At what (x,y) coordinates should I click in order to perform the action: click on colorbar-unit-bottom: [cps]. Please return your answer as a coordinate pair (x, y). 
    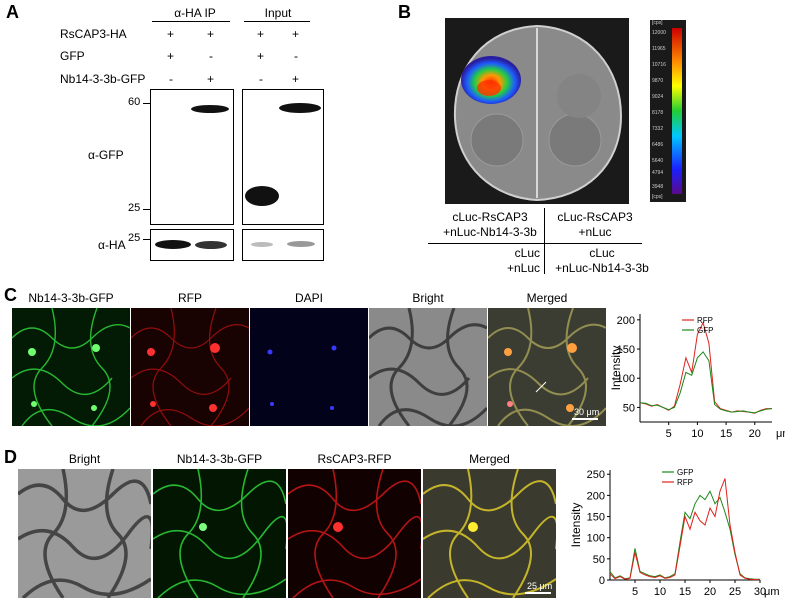
    Looking at the image, I should click on (657, 197).